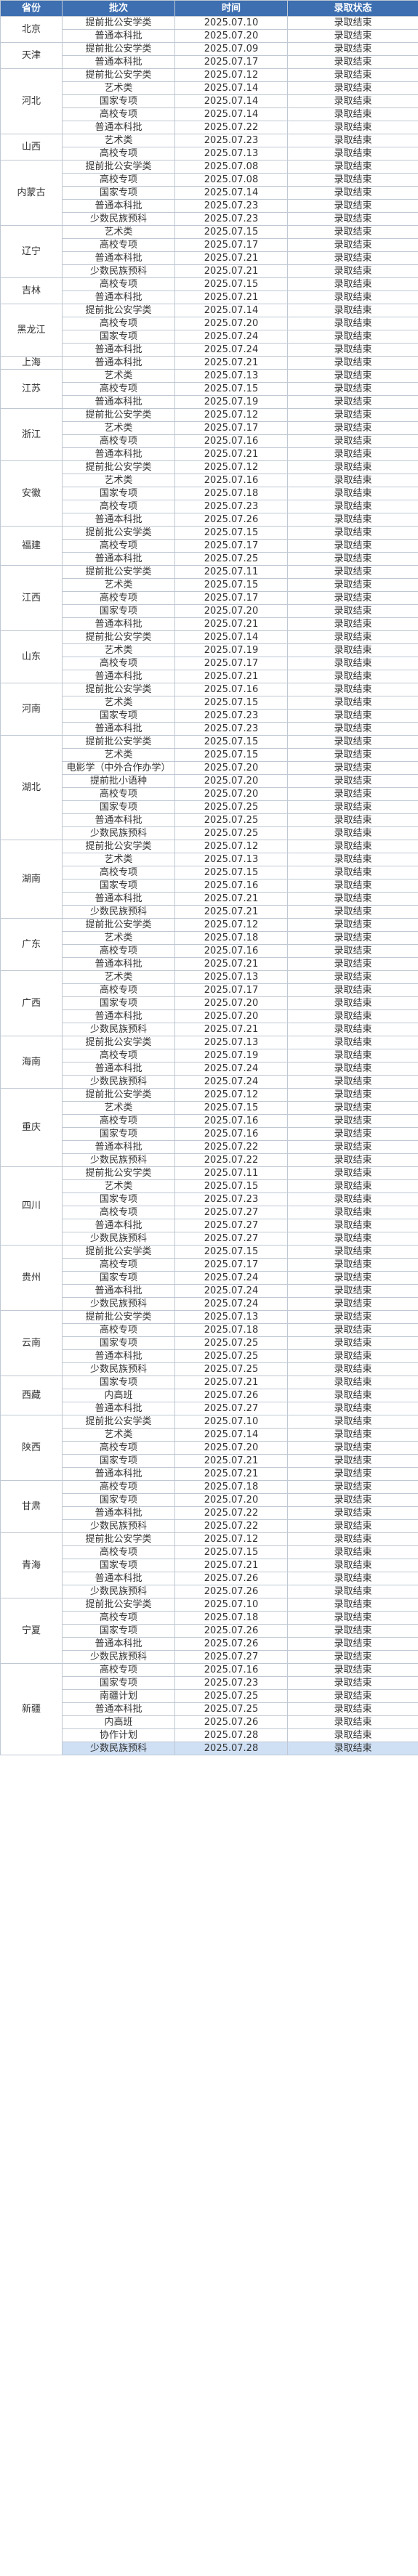  I want to click on province-cell: 云南, so click(31, 1343).